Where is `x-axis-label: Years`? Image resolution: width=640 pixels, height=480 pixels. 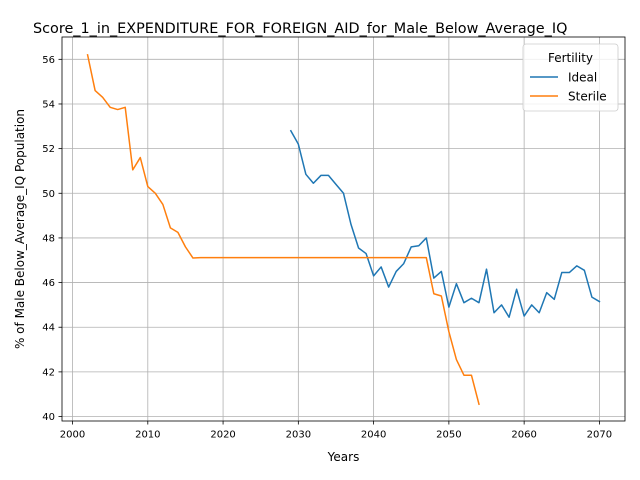
x-axis-label: Years is located at coordinates (343, 457).